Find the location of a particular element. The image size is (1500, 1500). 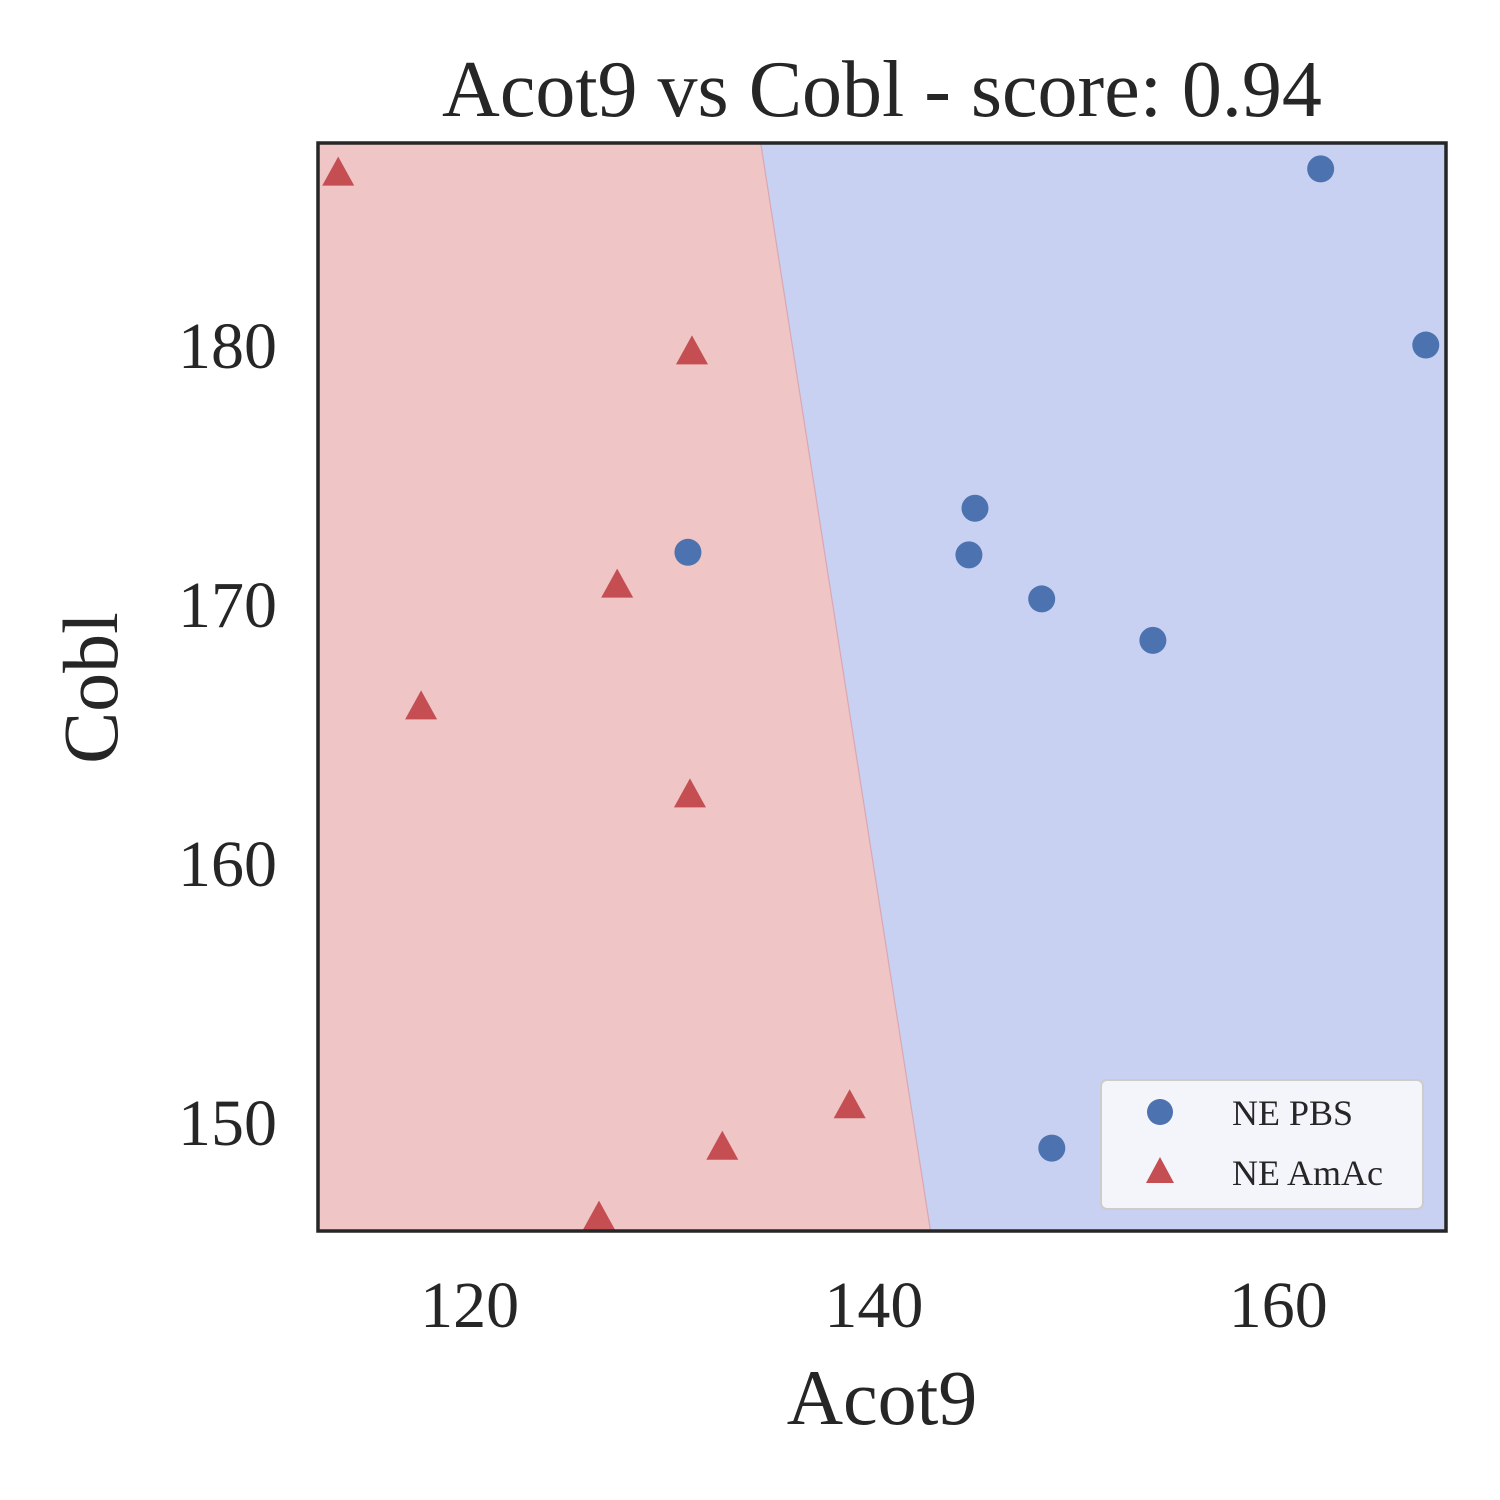

x-tick-label: 120 is located at coordinates (469, 1305).